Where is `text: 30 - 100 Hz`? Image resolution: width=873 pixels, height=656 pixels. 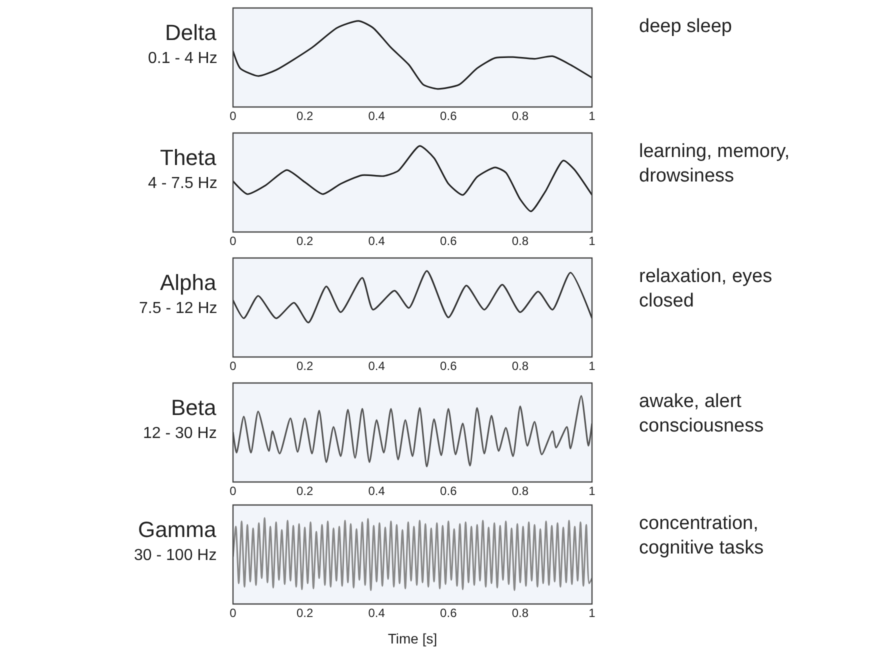
text: 30 - 100 Hz is located at coordinates (175, 555).